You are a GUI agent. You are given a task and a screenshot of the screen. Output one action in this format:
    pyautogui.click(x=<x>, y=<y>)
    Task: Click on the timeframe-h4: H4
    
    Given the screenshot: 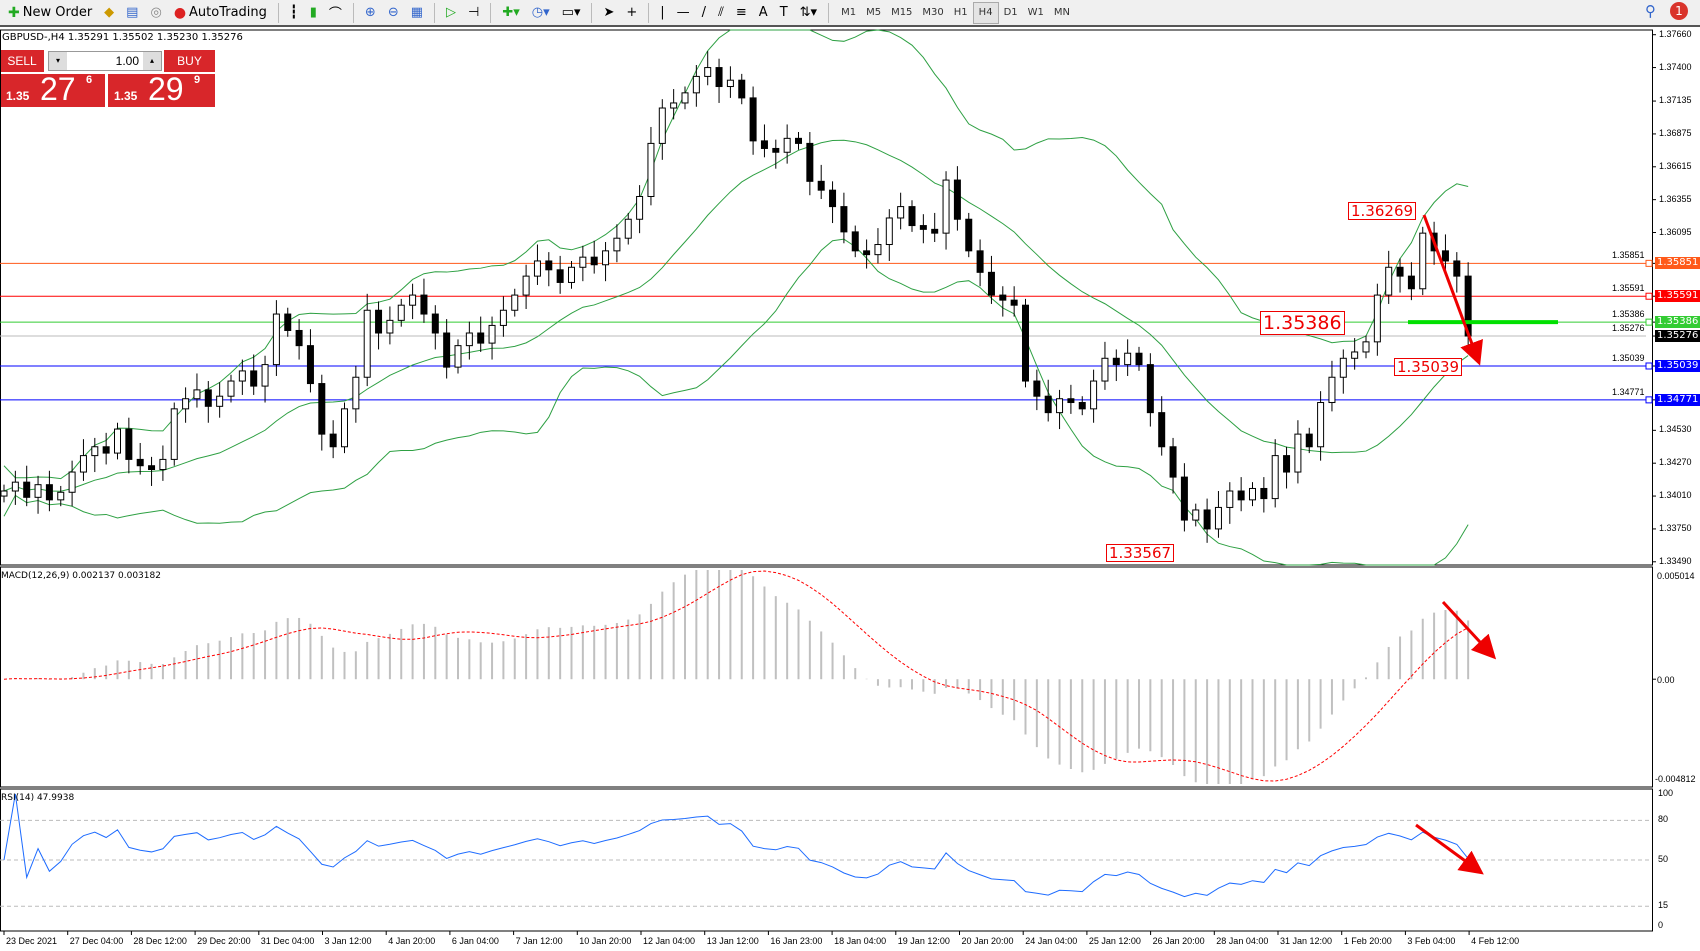 What is the action you would take?
    pyautogui.click(x=985, y=12)
    